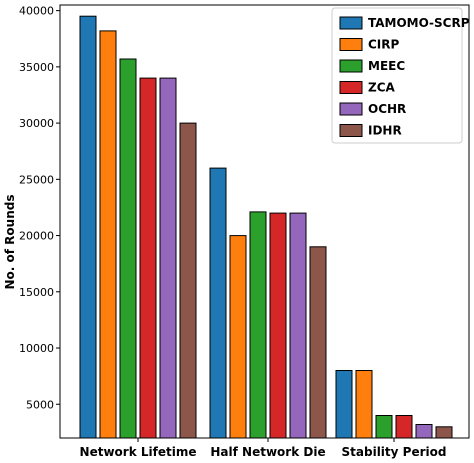 The image size is (474, 463). I want to click on bar-zca-half-network-die, so click(278, 325).